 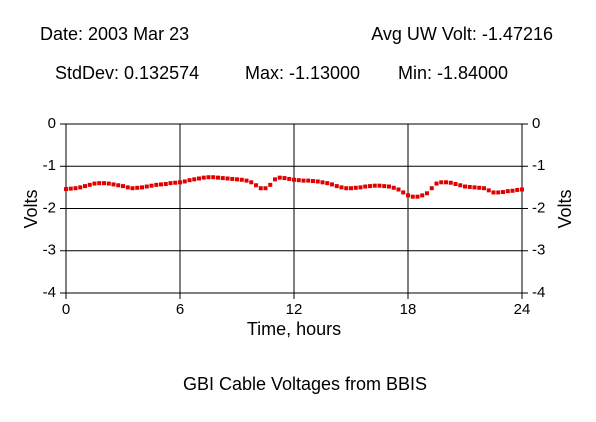 I want to click on min-label: Min: -1.84000, so click(x=453, y=73).